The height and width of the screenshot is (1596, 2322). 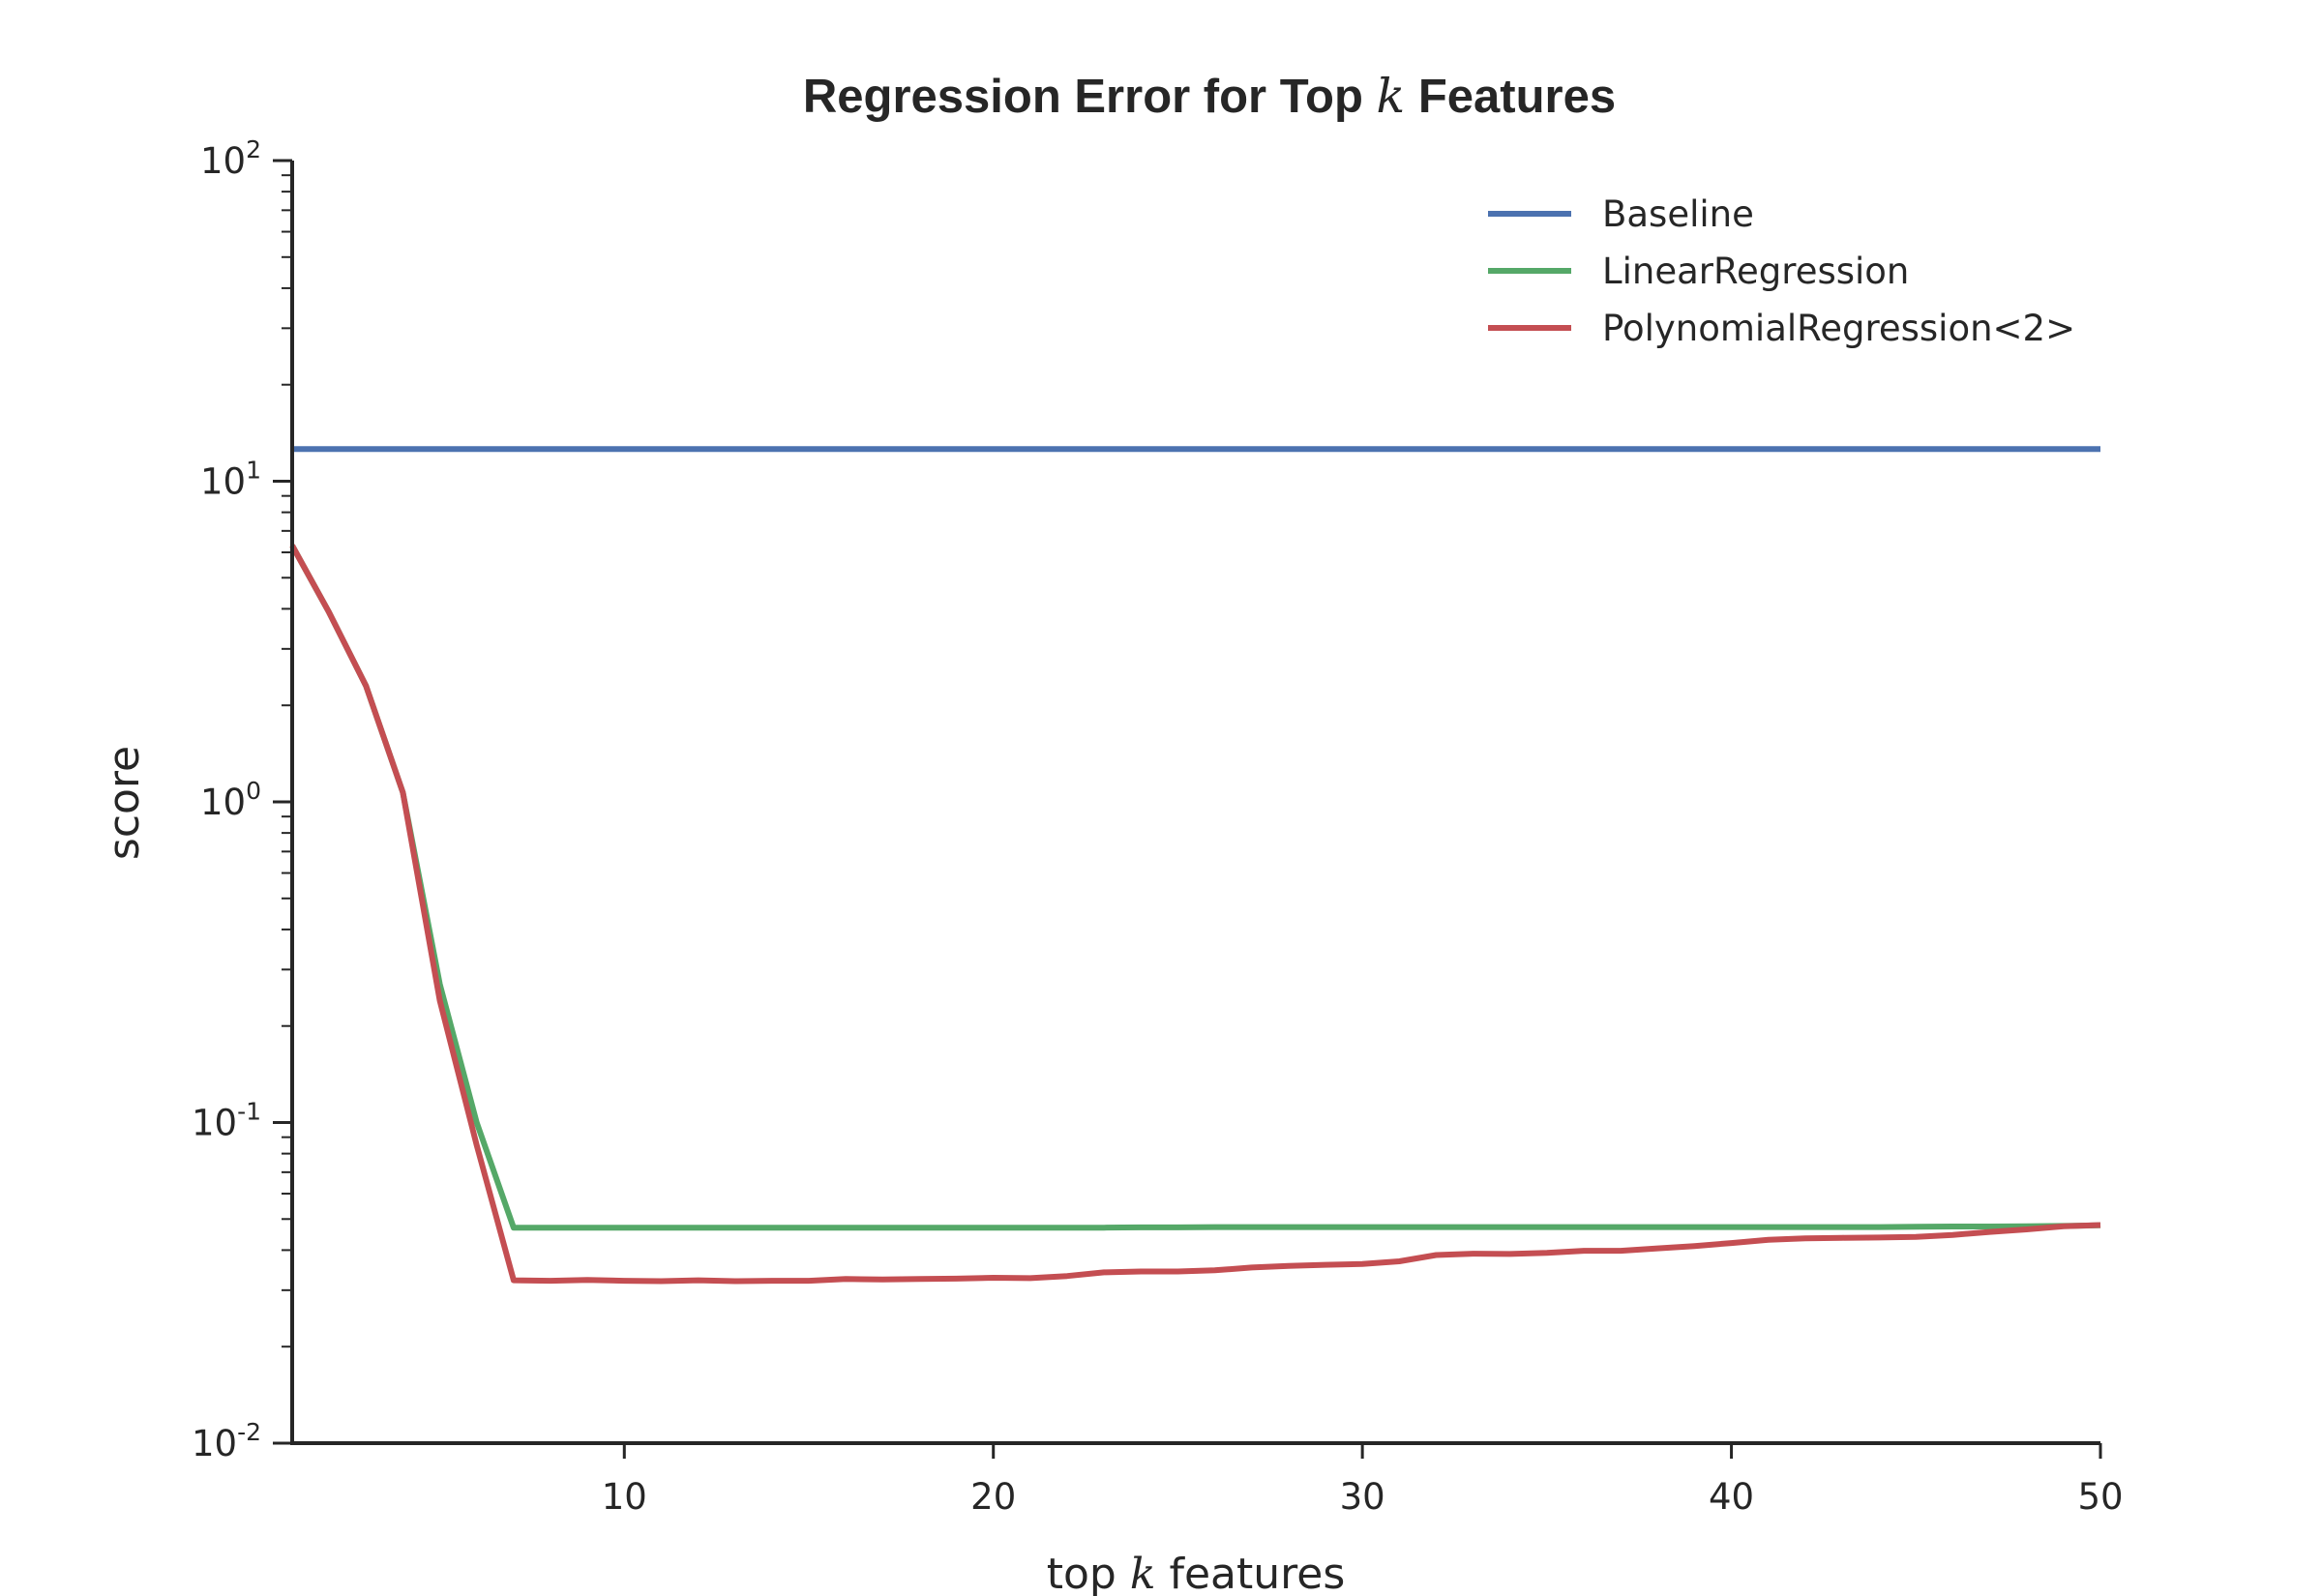 I want to click on chart-title-prefix: Regression Error for Top, so click(x=1090, y=97).